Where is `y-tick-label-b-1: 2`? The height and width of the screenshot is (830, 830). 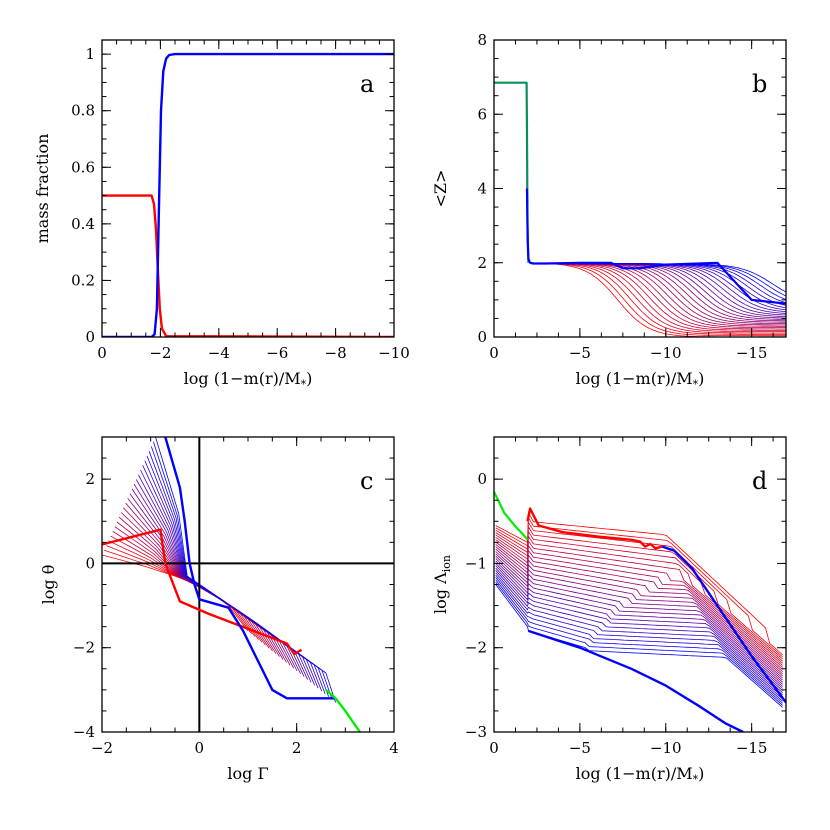
y-tick-label-b-1: 2 is located at coordinates (482, 263).